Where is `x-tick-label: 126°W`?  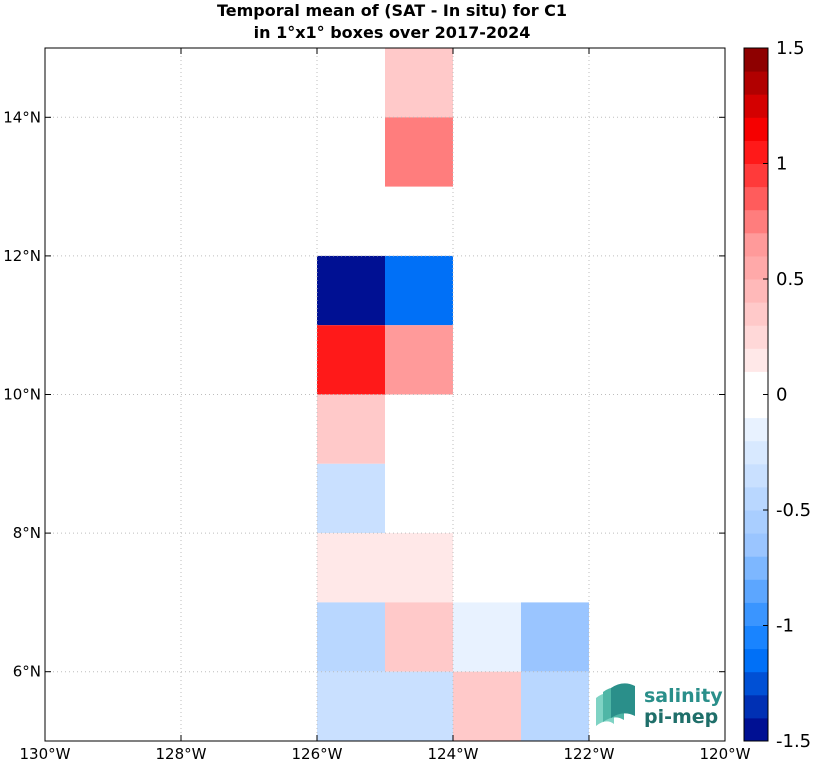
x-tick-label: 126°W is located at coordinates (317, 754).